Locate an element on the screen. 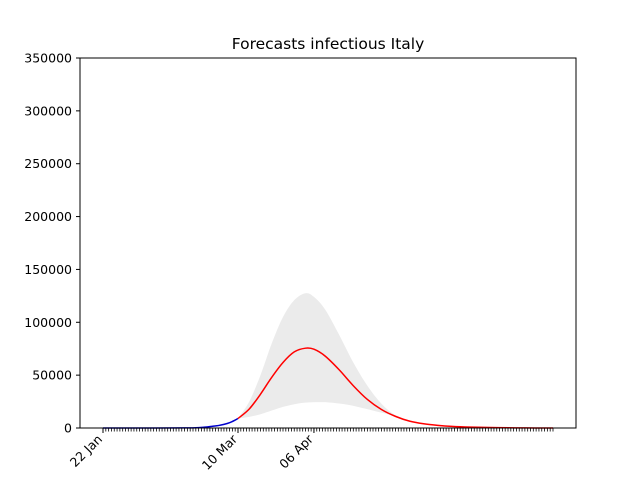 This screenshot has width=640, height=480. y-tick-label-5: 250000 is located at coordinates (48, 163).